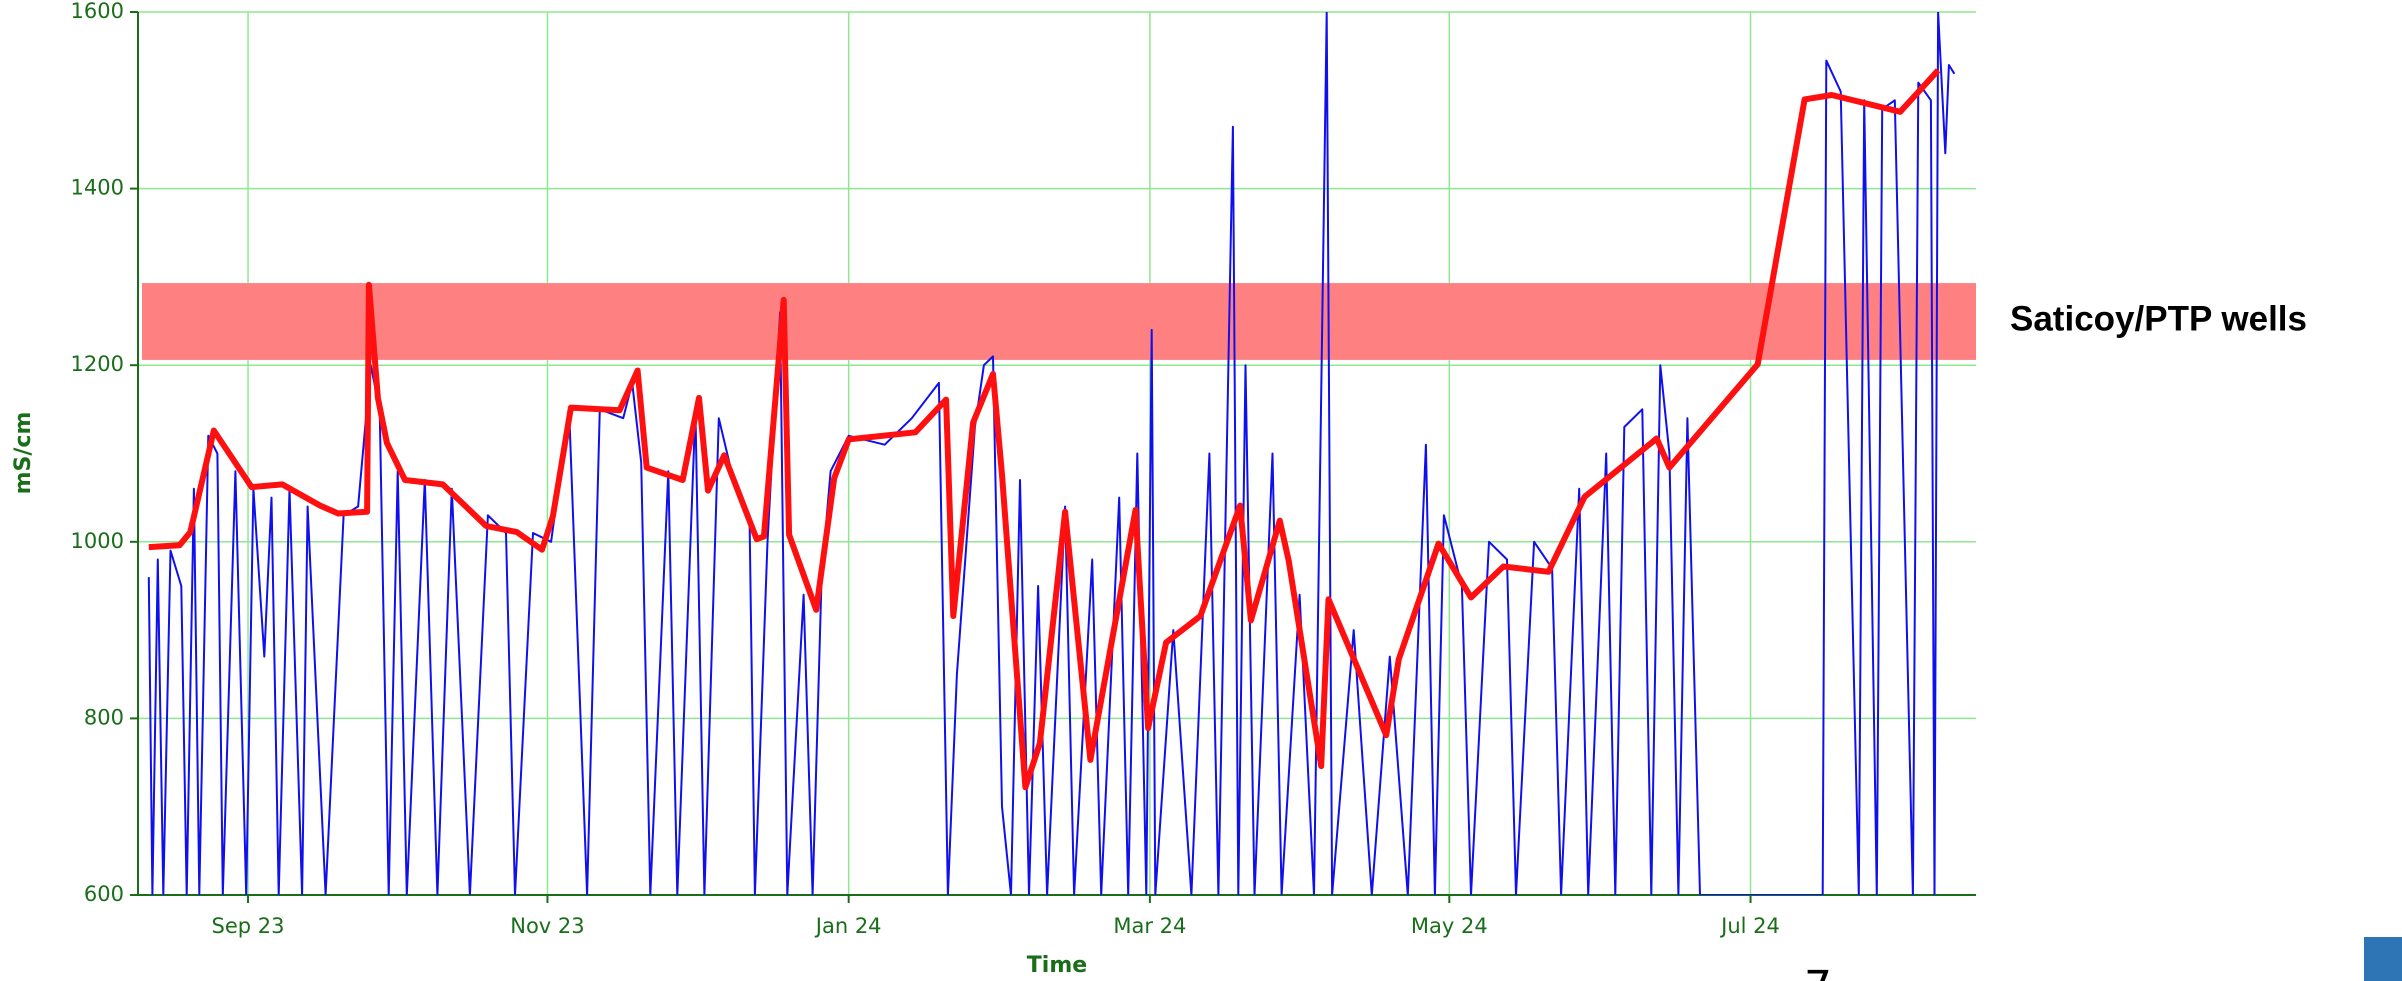 The width and height of the screenshot is (2402, 981). Describe the element at coordinates (1059, 321) in the screenshot. I see `threshold-band` at that location.